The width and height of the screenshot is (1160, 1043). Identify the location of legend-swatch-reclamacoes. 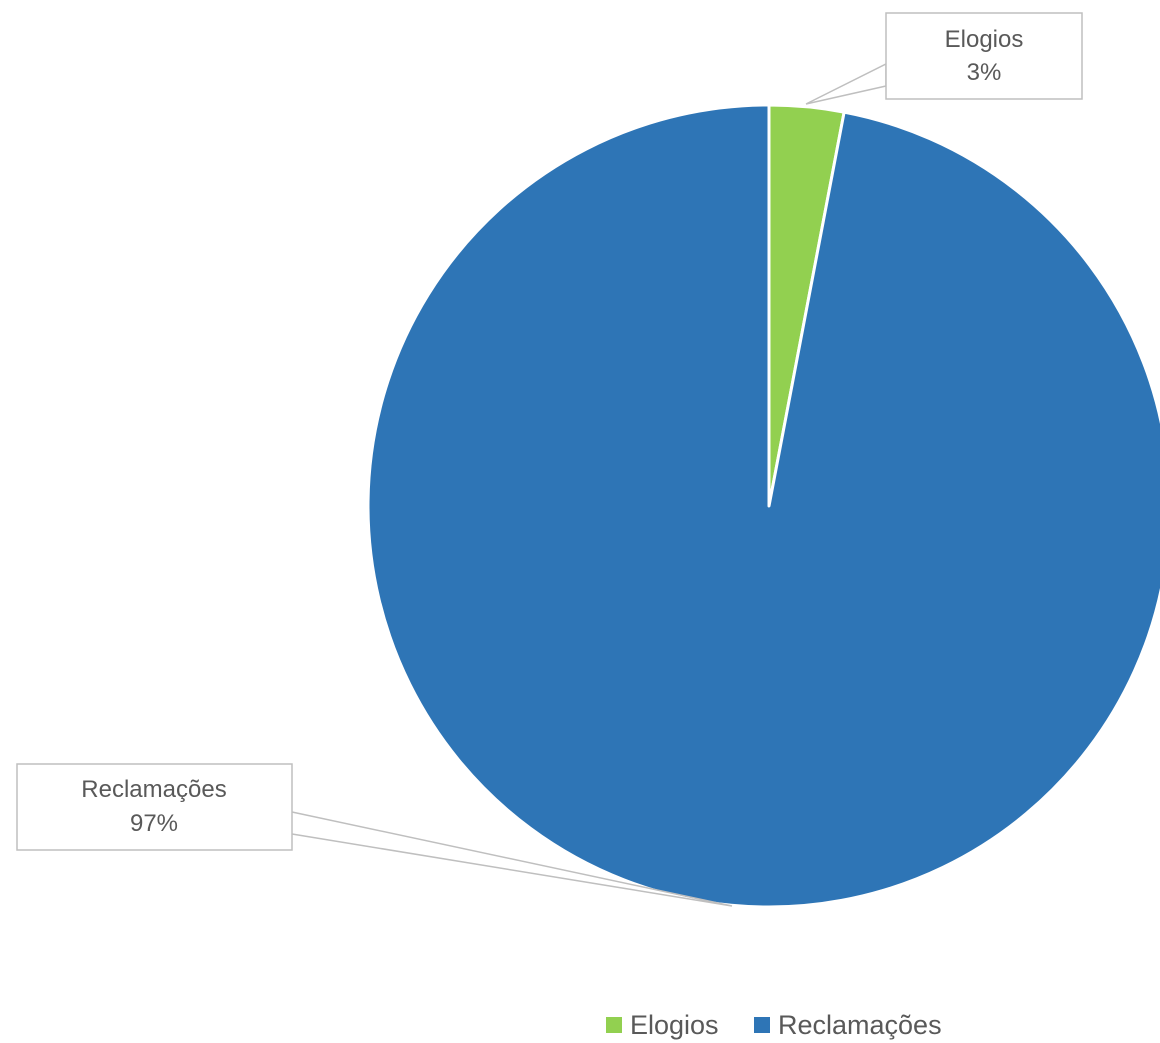
(762, 1025).